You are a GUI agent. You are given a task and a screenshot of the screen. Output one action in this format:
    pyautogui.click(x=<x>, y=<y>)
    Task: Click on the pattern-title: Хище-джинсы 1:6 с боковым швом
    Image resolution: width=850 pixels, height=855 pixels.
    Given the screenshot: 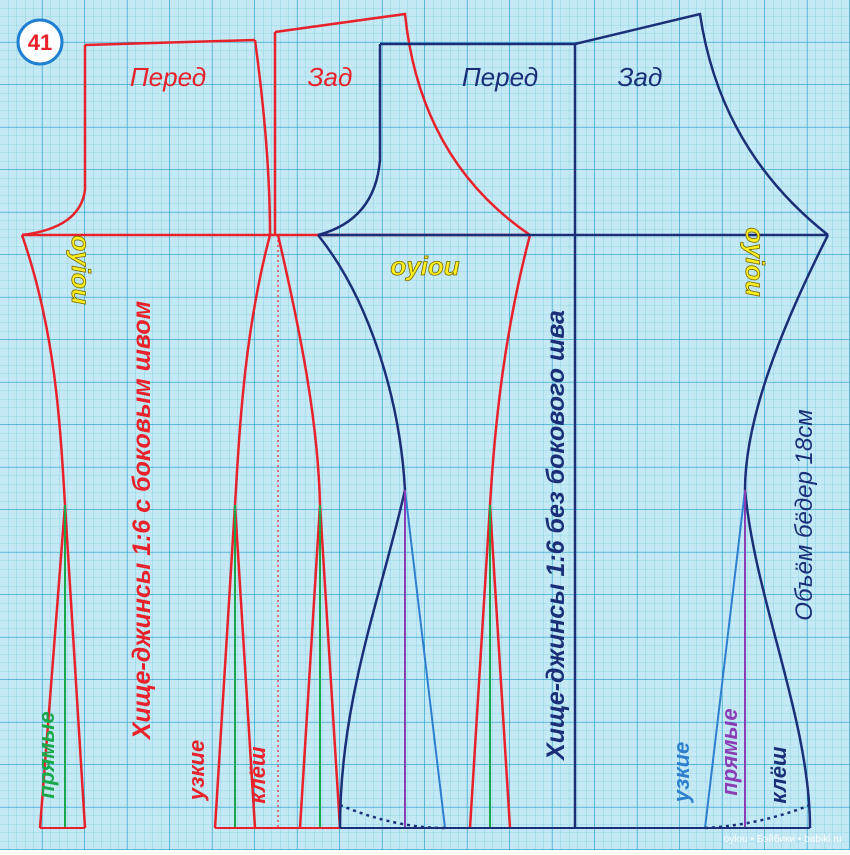 What is the action you would take?
    pyautogui.click(x=142, y=521)
    